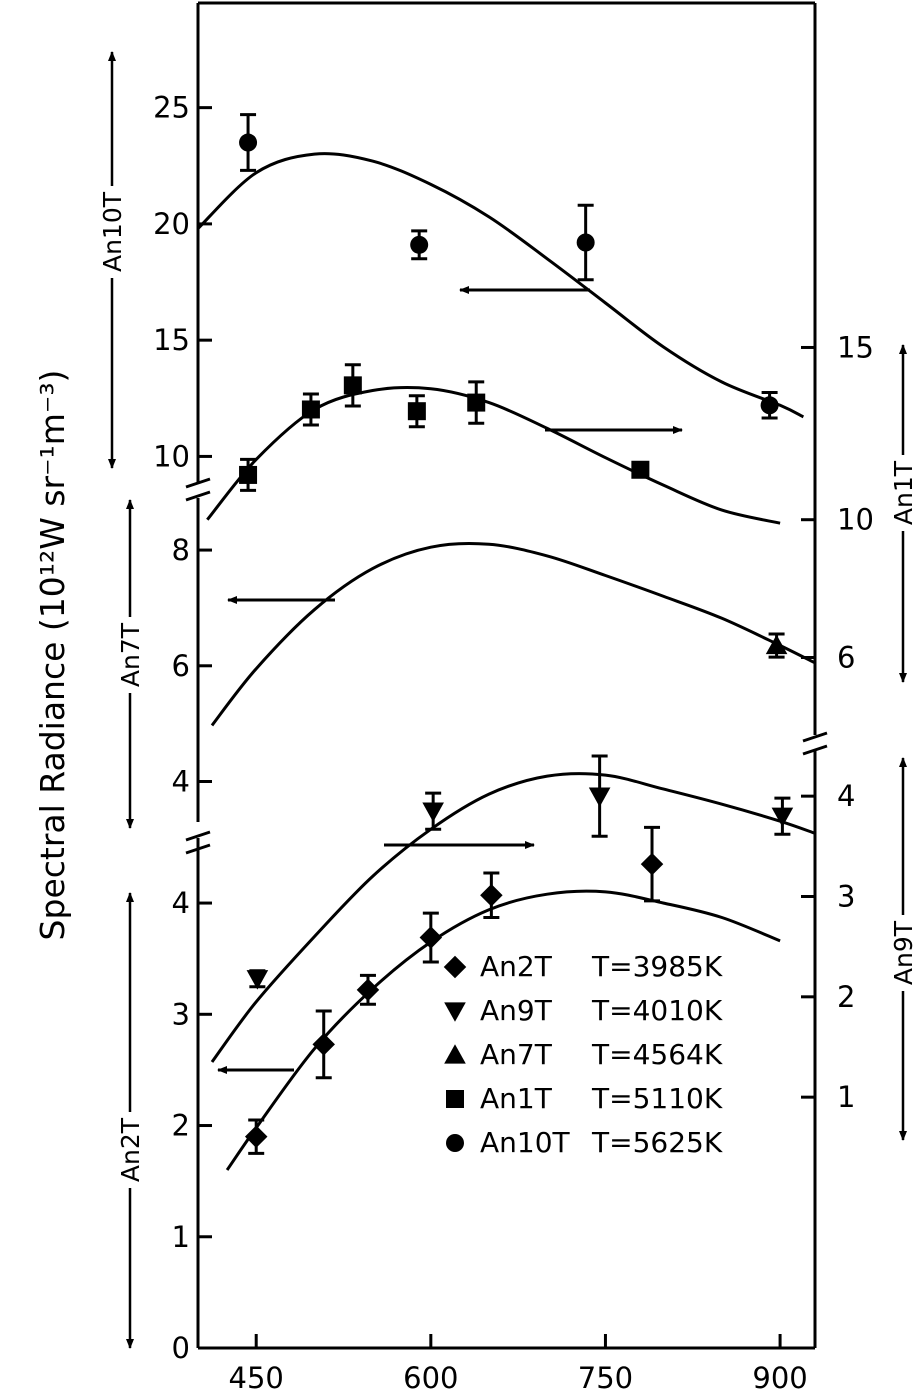  Describe the element at coordinates (493, 455) in the screenshot. I see `an1t-fit-curve` at that location.